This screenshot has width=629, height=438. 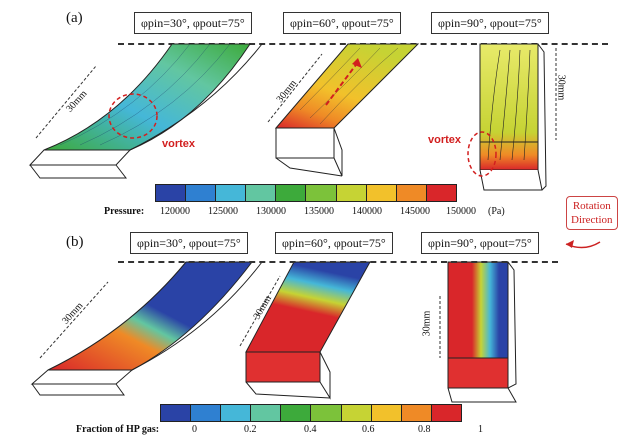 What do you see at coordinates (338, 262) in the screenshot?
I see `panel-b-reference-line` at bounding box center [338, 262].